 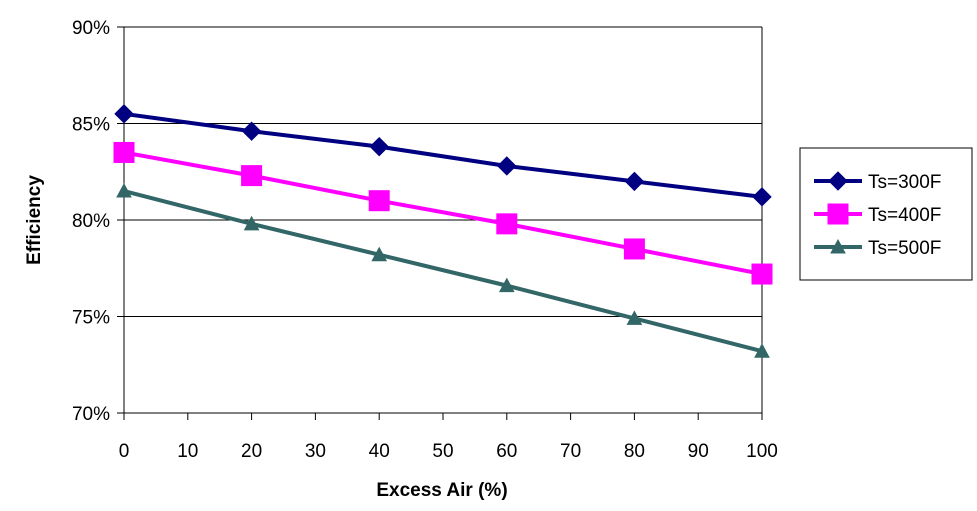 What do you see at coordinates (379, 451) in the screenshot?
I see `x-tick-label: 40` at bounding box center [379, 451].